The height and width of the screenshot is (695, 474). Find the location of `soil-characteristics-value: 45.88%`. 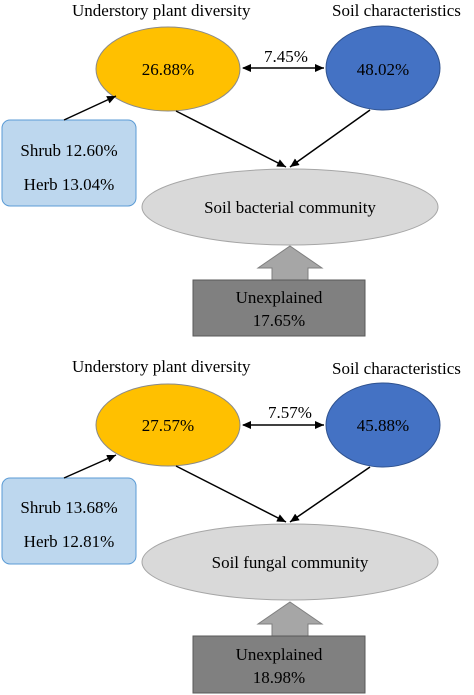

soil-characteristics-value: 45.88% is located at coordinates (383, 425).